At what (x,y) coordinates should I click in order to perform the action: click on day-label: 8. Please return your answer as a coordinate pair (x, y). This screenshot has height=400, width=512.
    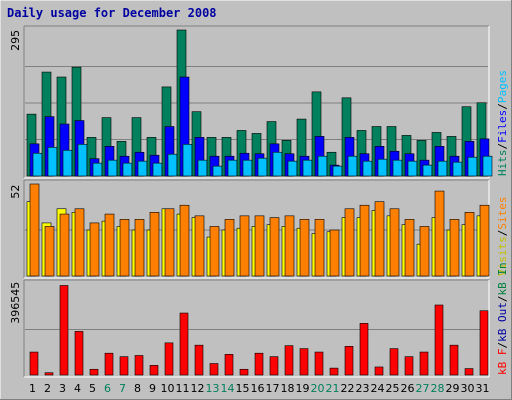
    Looking at the image, I should click on (137, 388).